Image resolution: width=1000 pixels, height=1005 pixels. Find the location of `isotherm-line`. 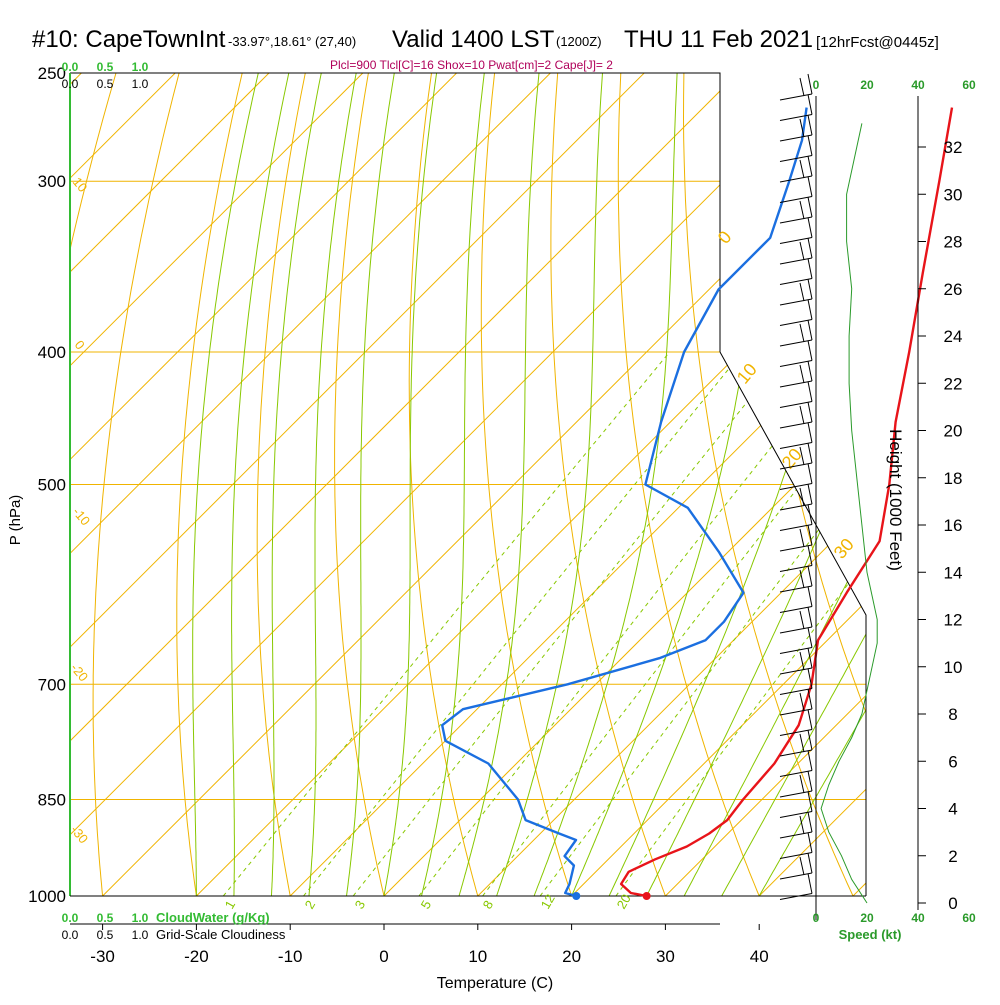

isotherm-line is located at coordinates (812, 484).